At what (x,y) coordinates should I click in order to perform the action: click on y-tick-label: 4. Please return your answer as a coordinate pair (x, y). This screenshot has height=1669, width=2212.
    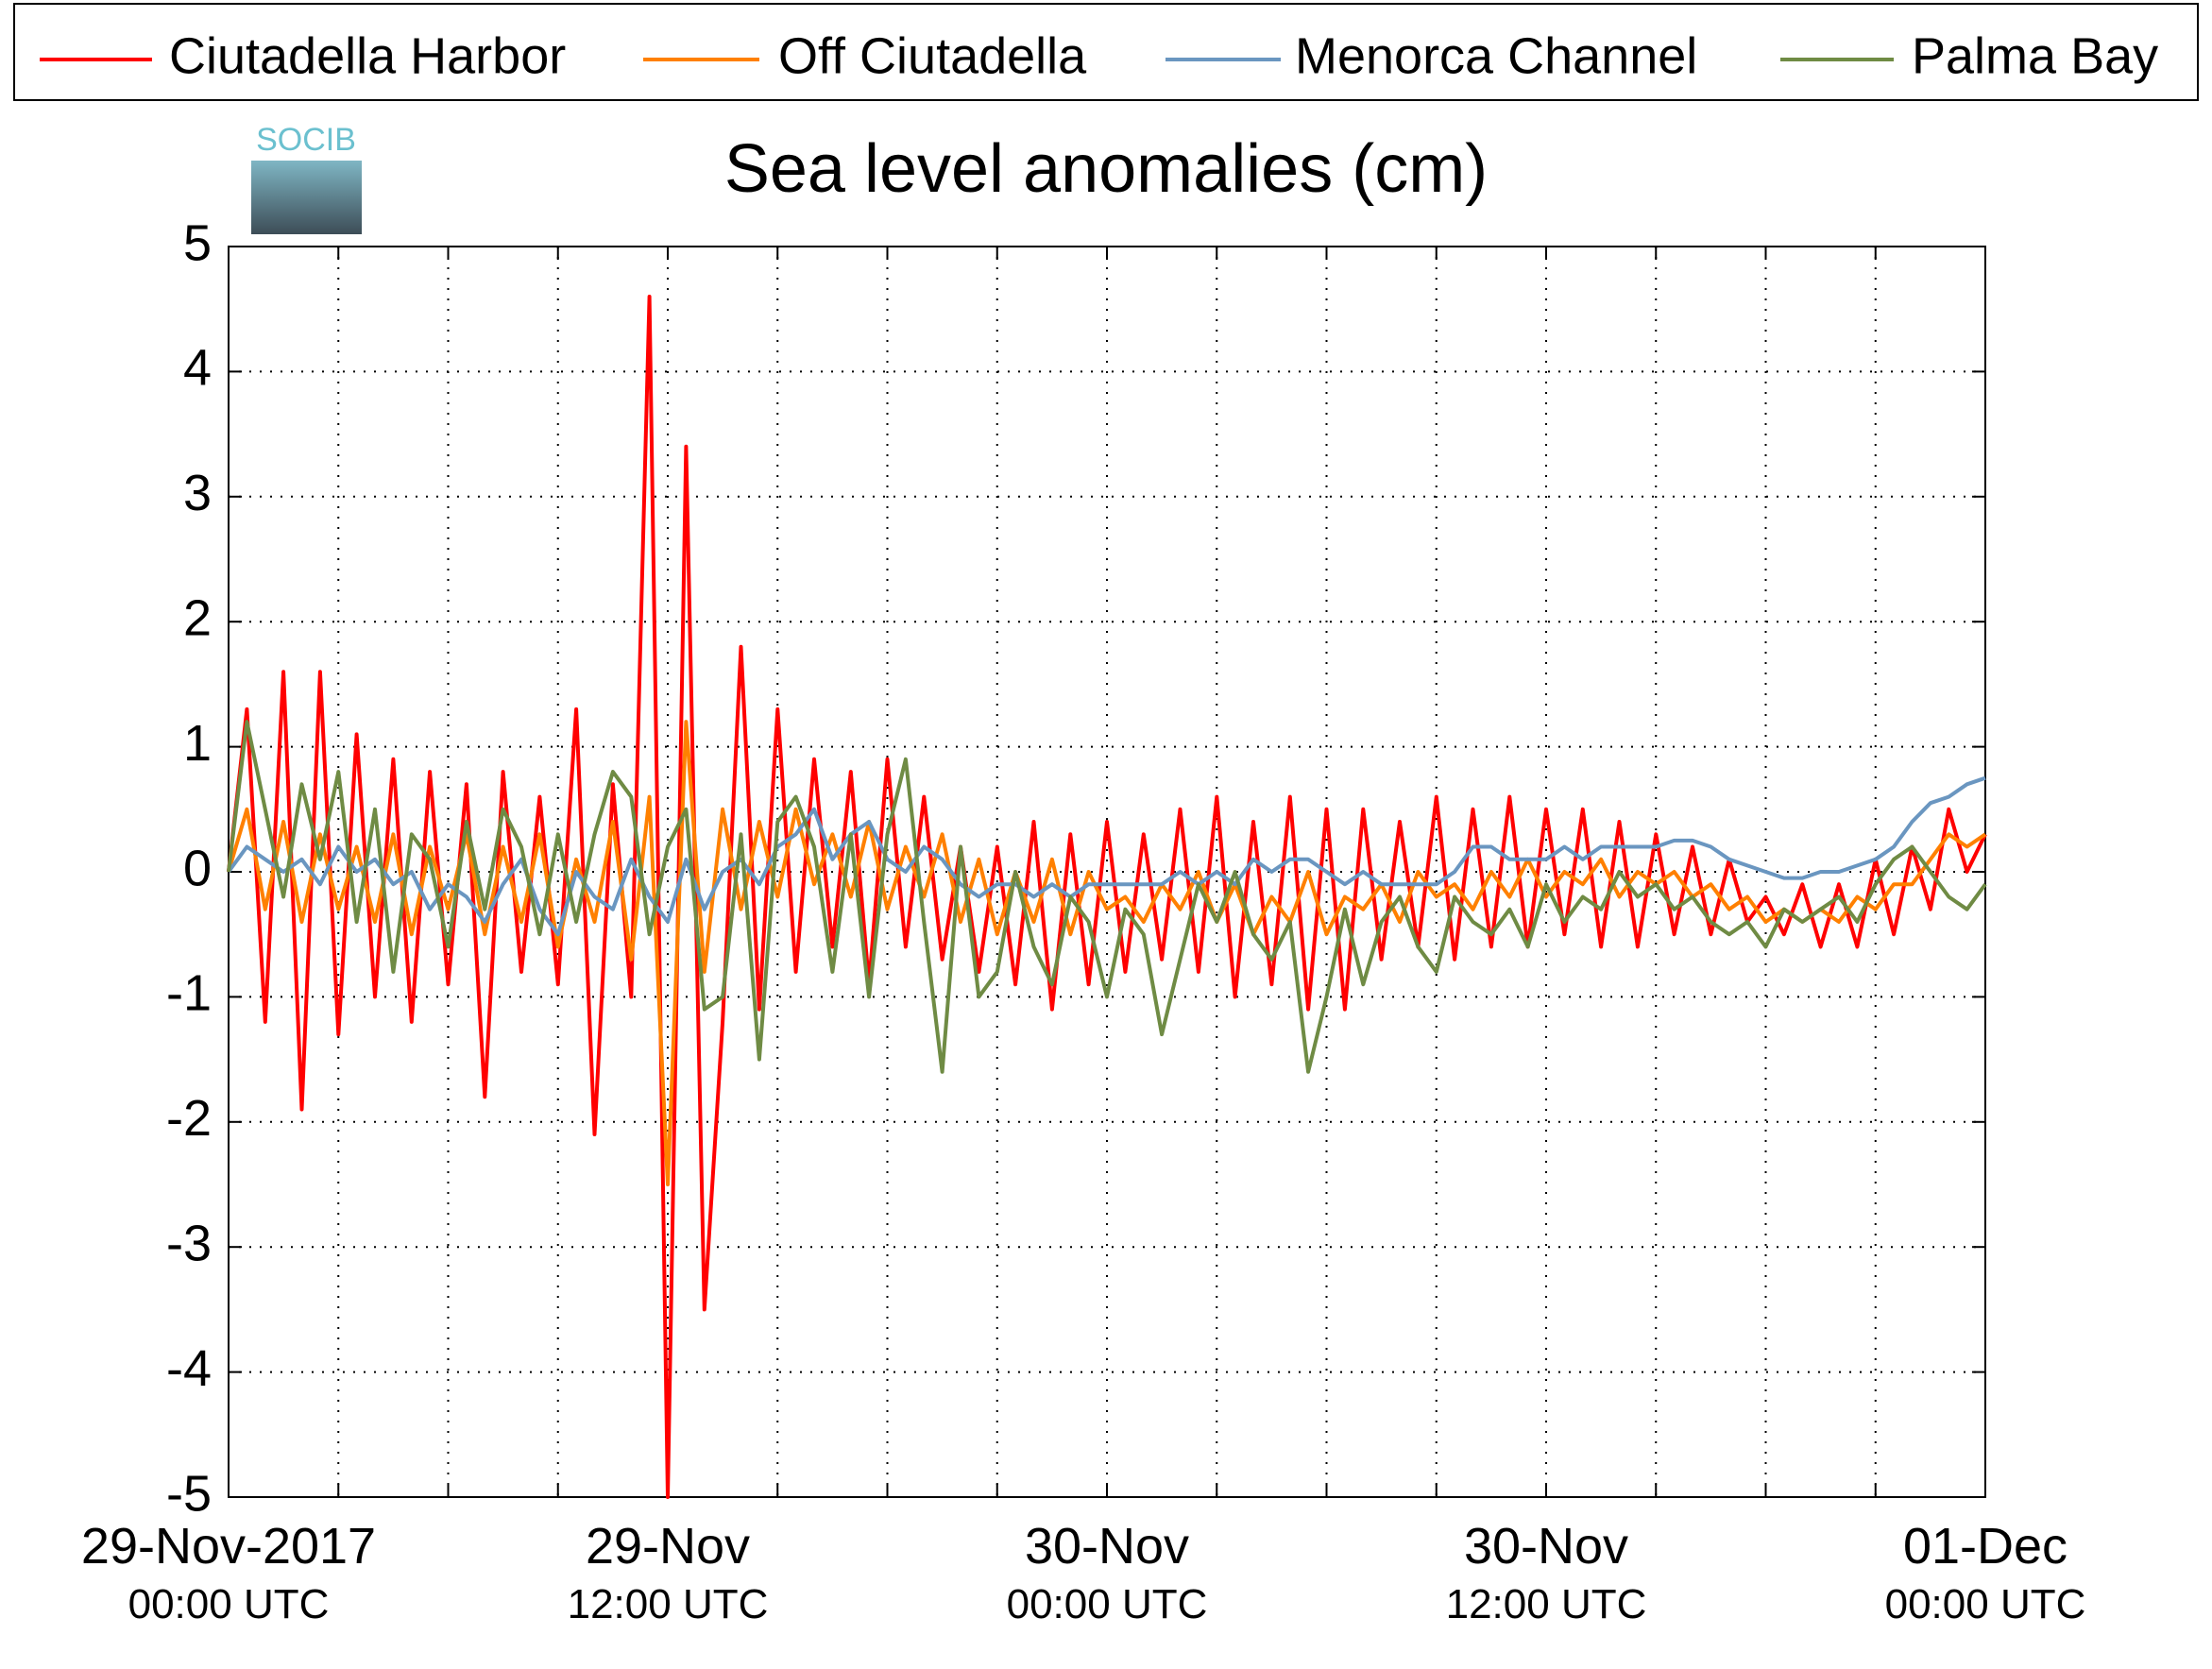
    Looking at the image, I should click on (197, 368).